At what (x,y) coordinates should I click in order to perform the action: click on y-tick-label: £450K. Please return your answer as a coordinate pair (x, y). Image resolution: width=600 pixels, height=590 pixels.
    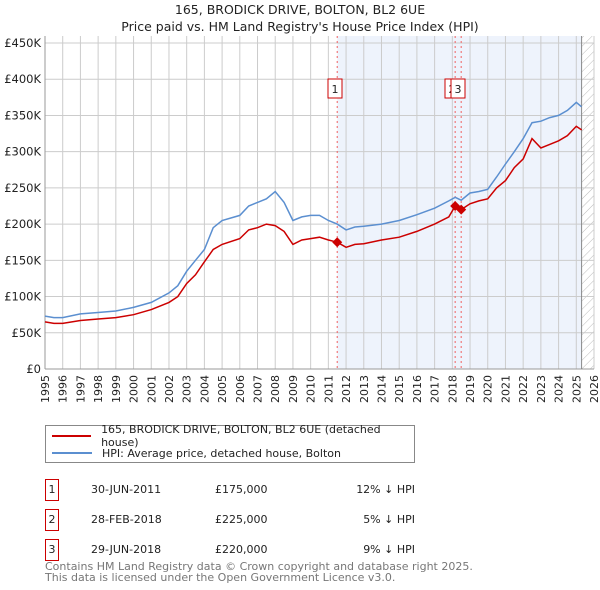
    Looking at the image, I should click on (22, 43).